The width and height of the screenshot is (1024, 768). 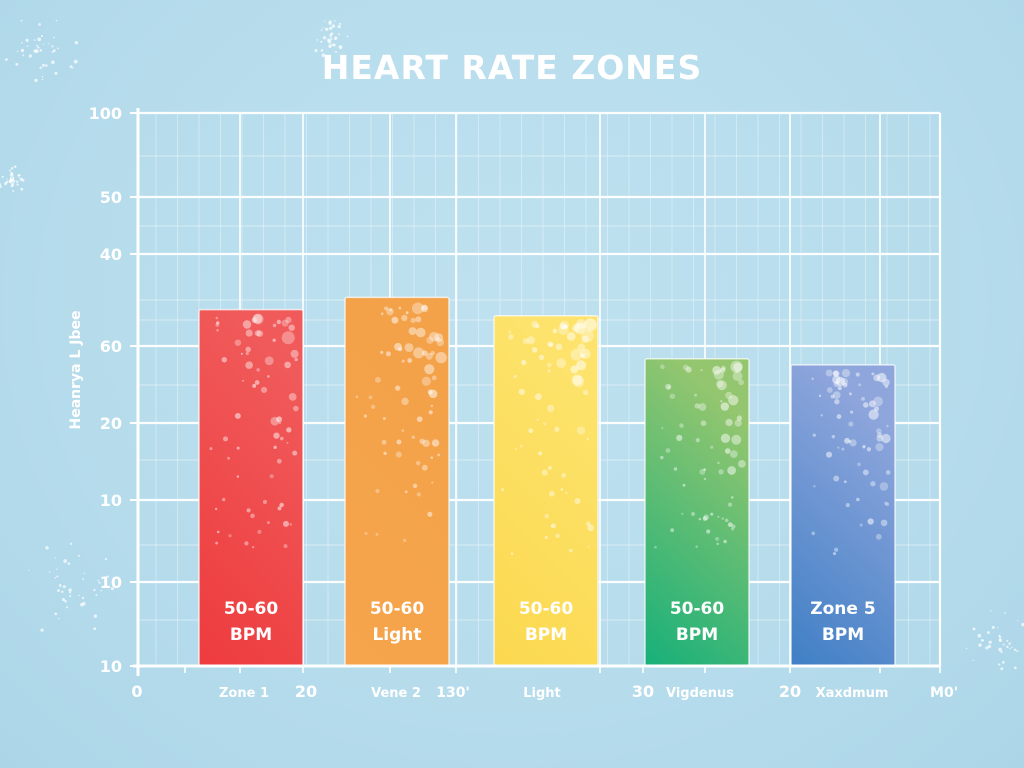 What do you see at coordinates (842, 609) in the screenshot?
I see `bar-label-line1: Zone 5` at bounding box center [842, 609].